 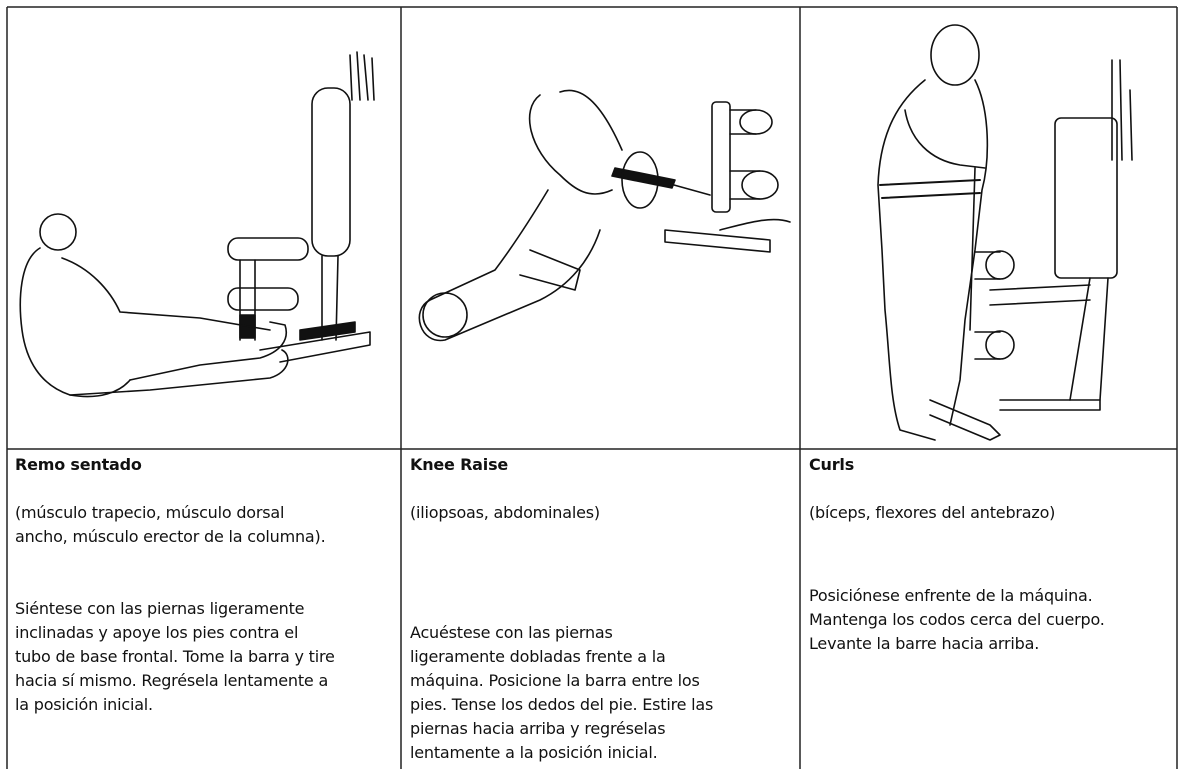 I want to click on description-line: inclinadas y apoye los pies contra el, so click(x=157, y=632).